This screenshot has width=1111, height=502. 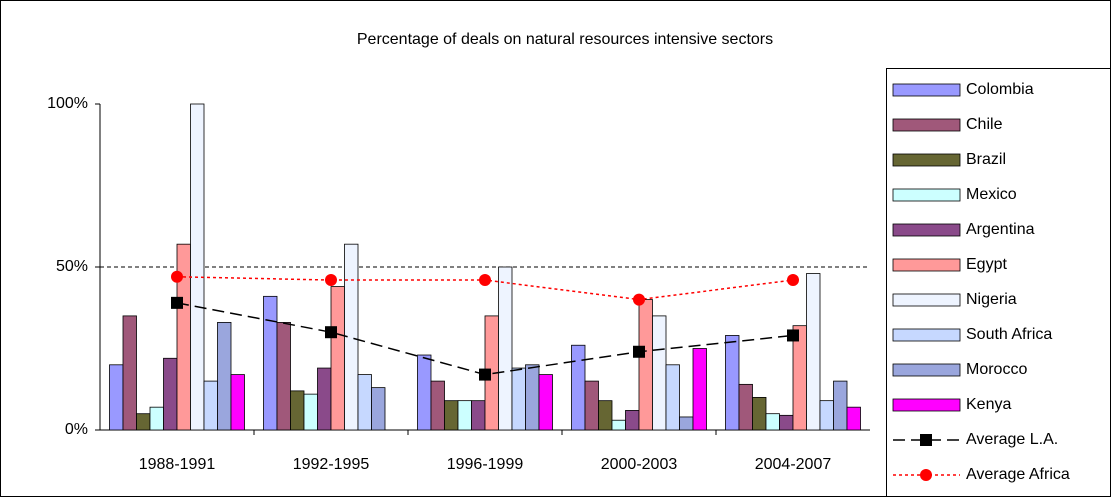 What do you see at coordinates (1009, 334) in the screenshot?
I see `legend-label: South Africa` at bounding box center [1009, 334].